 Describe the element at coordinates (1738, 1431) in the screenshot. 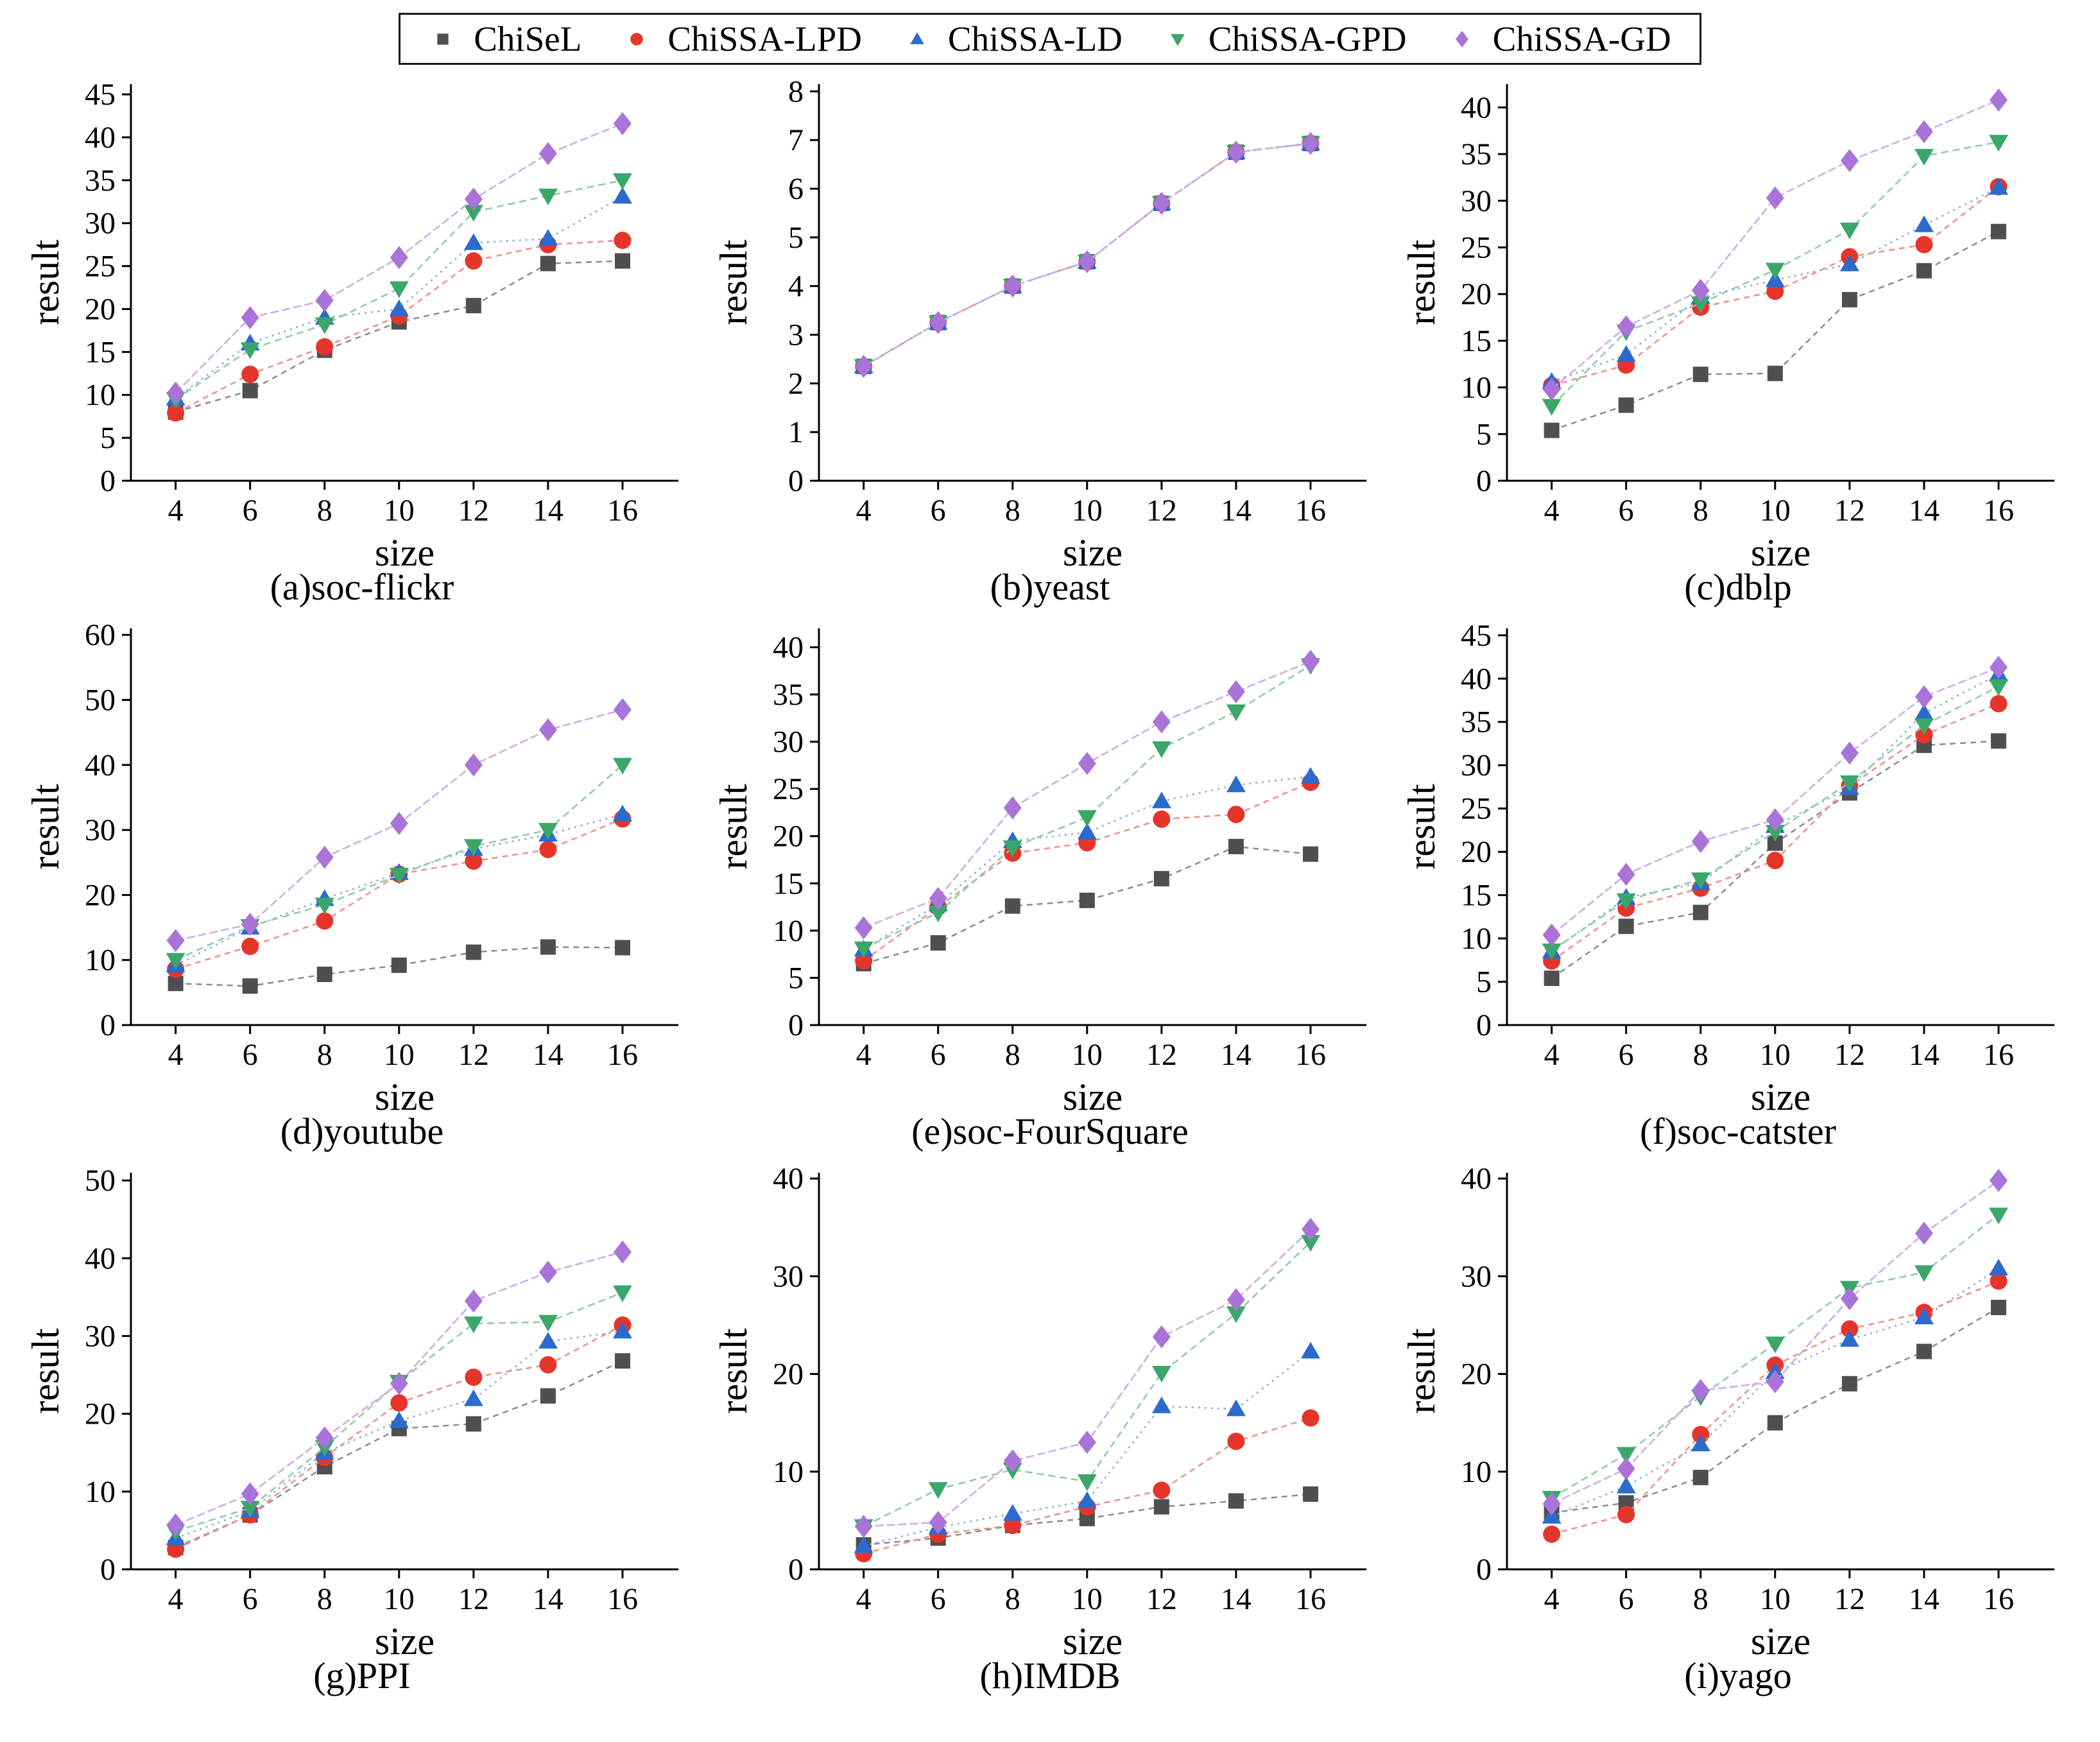

I see `chart-cell-i: 0 10 20 30 40 4 6 8 10 12 14 16 size result (i)yago` at that location.